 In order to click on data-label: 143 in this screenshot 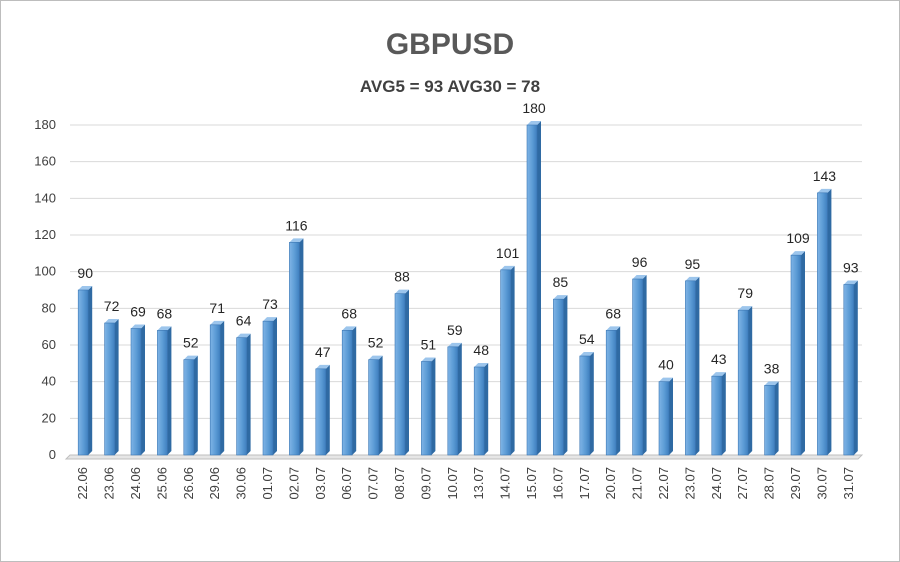, I will do `click(825, 176)`.